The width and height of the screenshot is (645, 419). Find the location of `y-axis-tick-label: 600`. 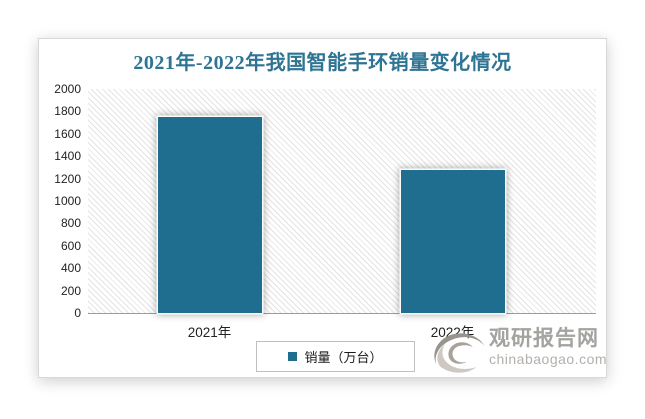

y-axis-tick-label: 600 is located at coordinates (70, 245).